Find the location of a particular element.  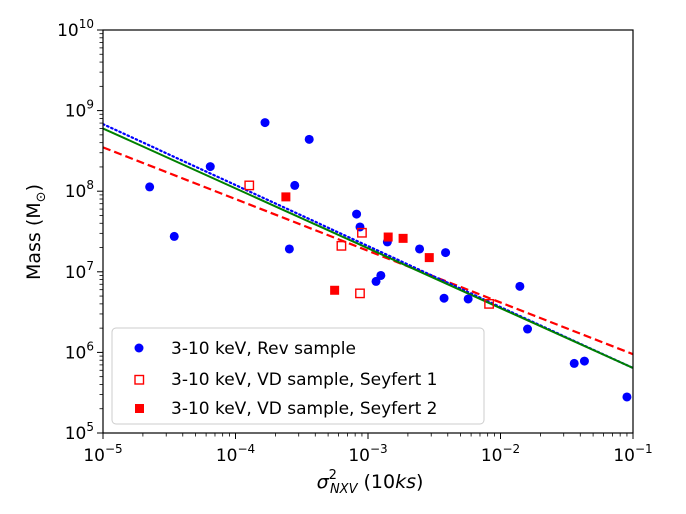

x-tick-label: 10⁻¹ is located at coordinates (632, 454).